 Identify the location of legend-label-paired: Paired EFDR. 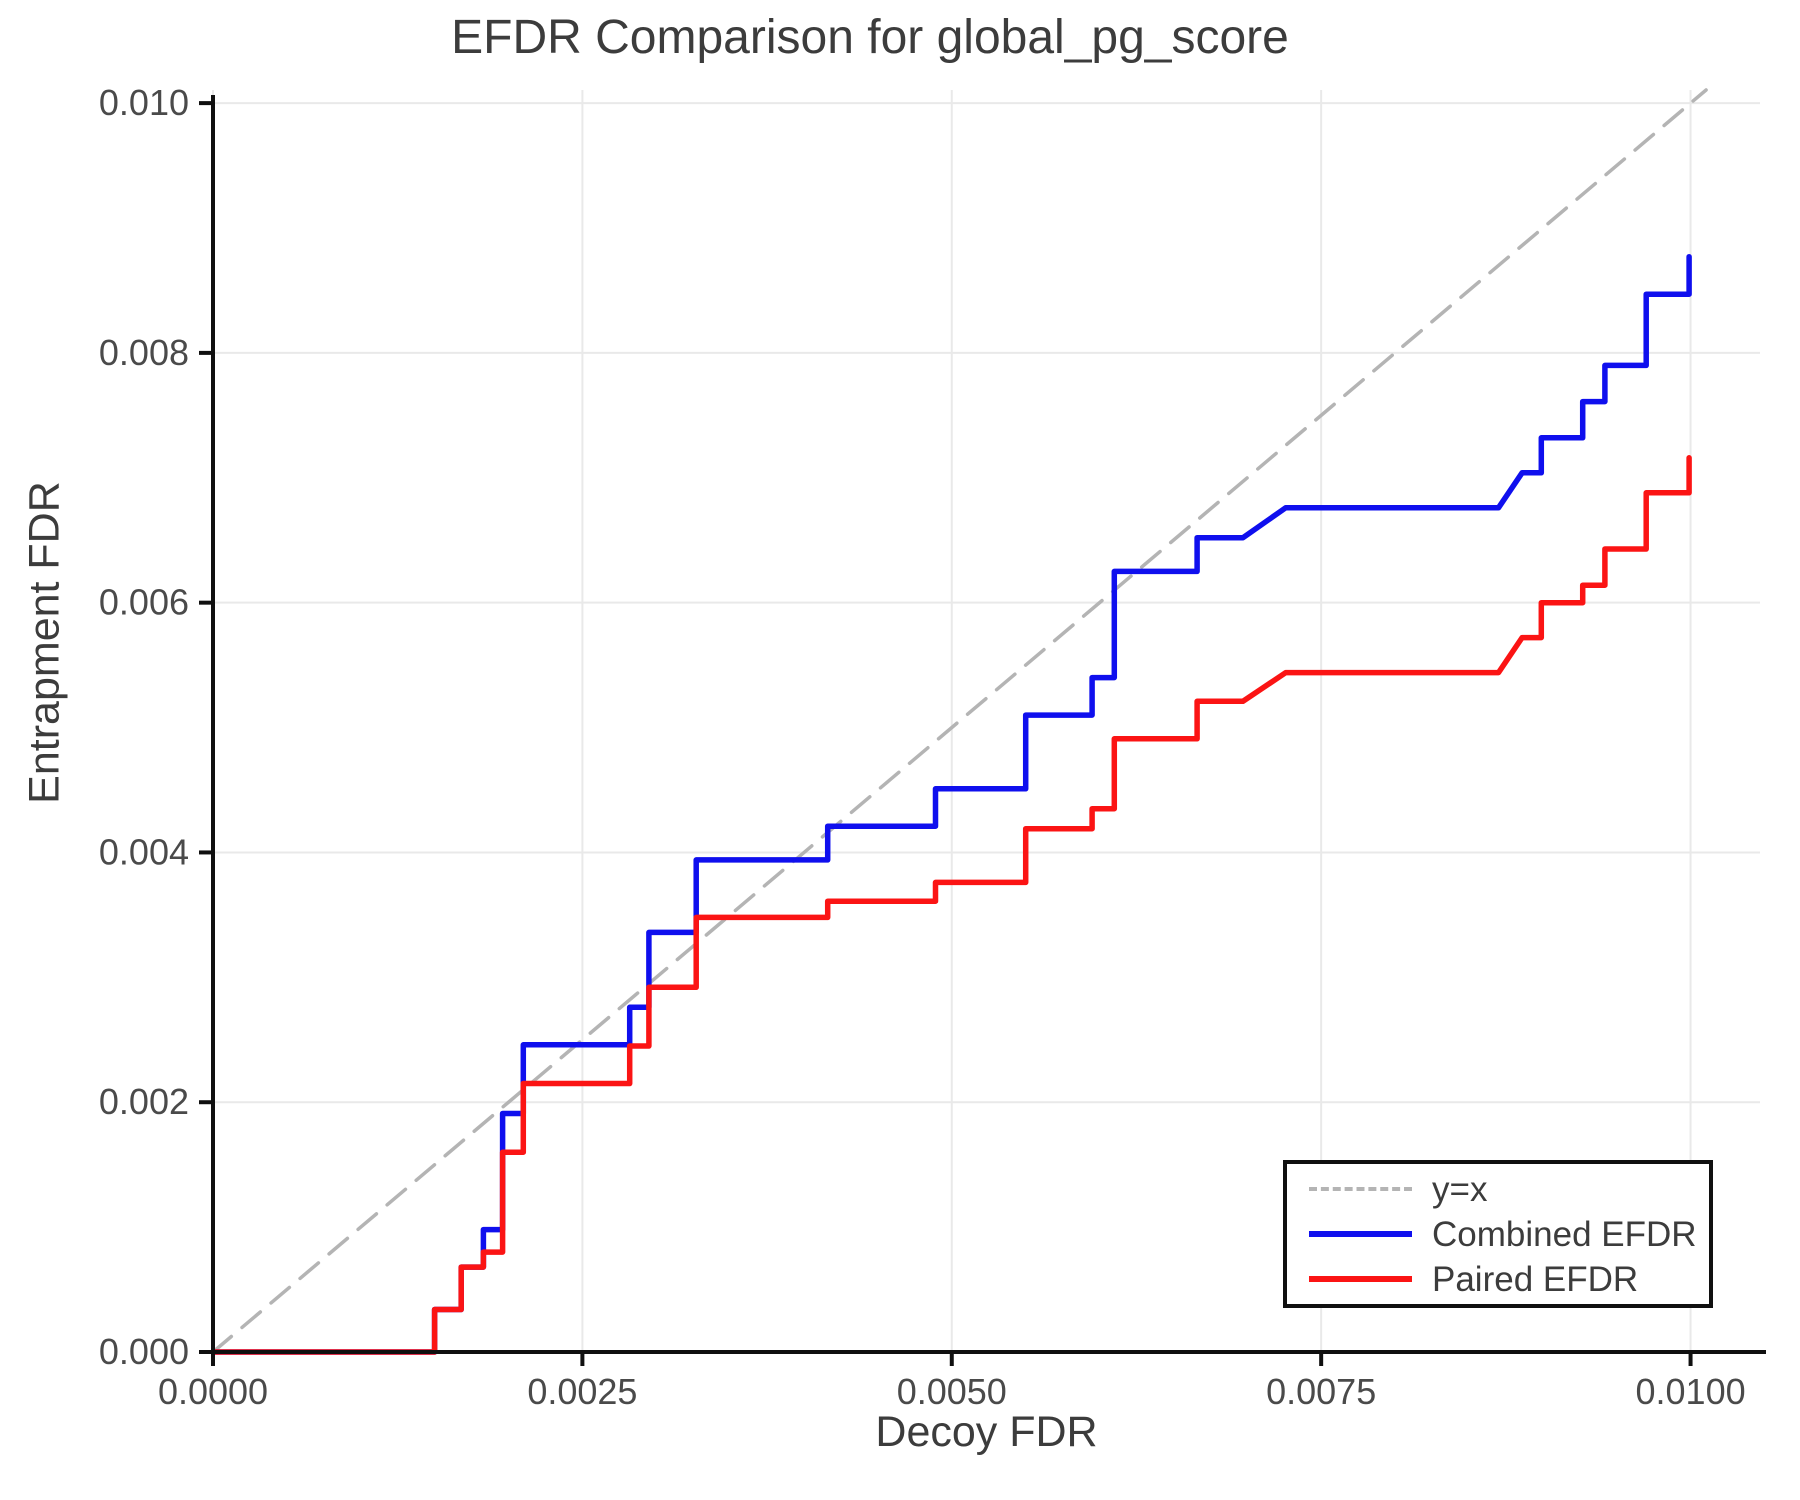
(1535, 1279).